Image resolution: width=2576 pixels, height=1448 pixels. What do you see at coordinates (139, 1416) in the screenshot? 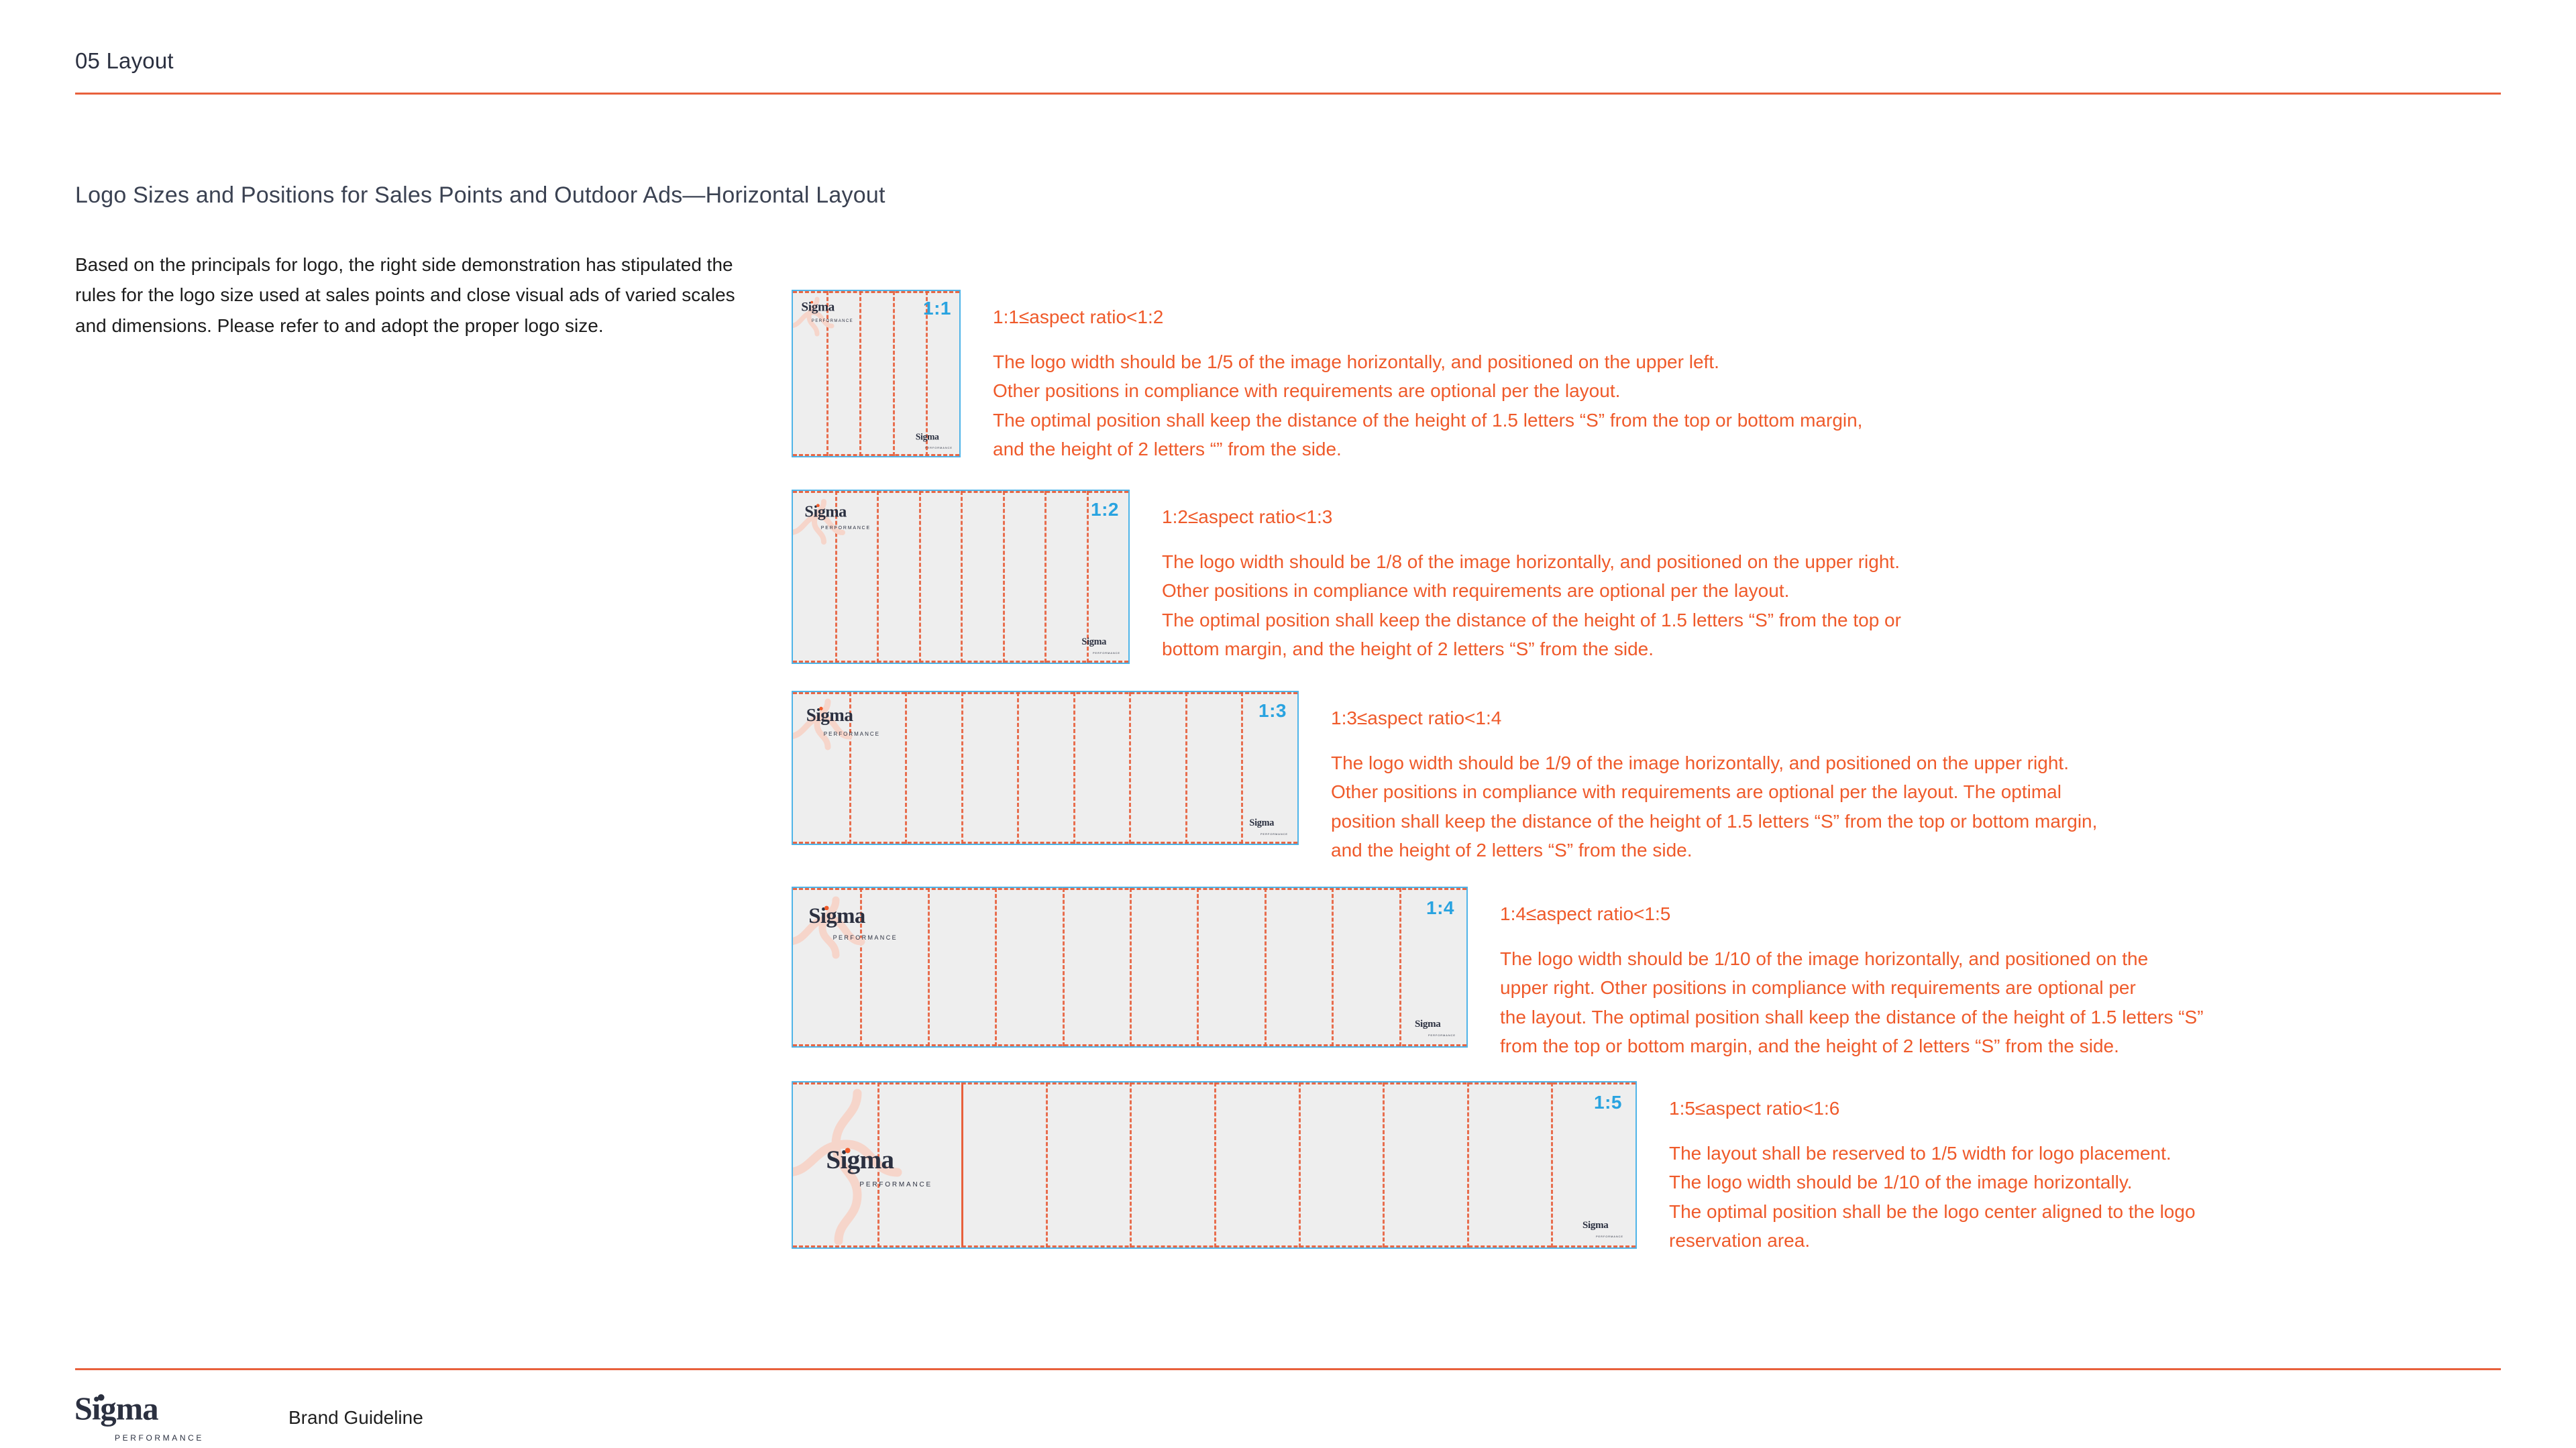
I see `footer-logo: Sigma PERFORMANCE` at bounding box center [139, 1416].